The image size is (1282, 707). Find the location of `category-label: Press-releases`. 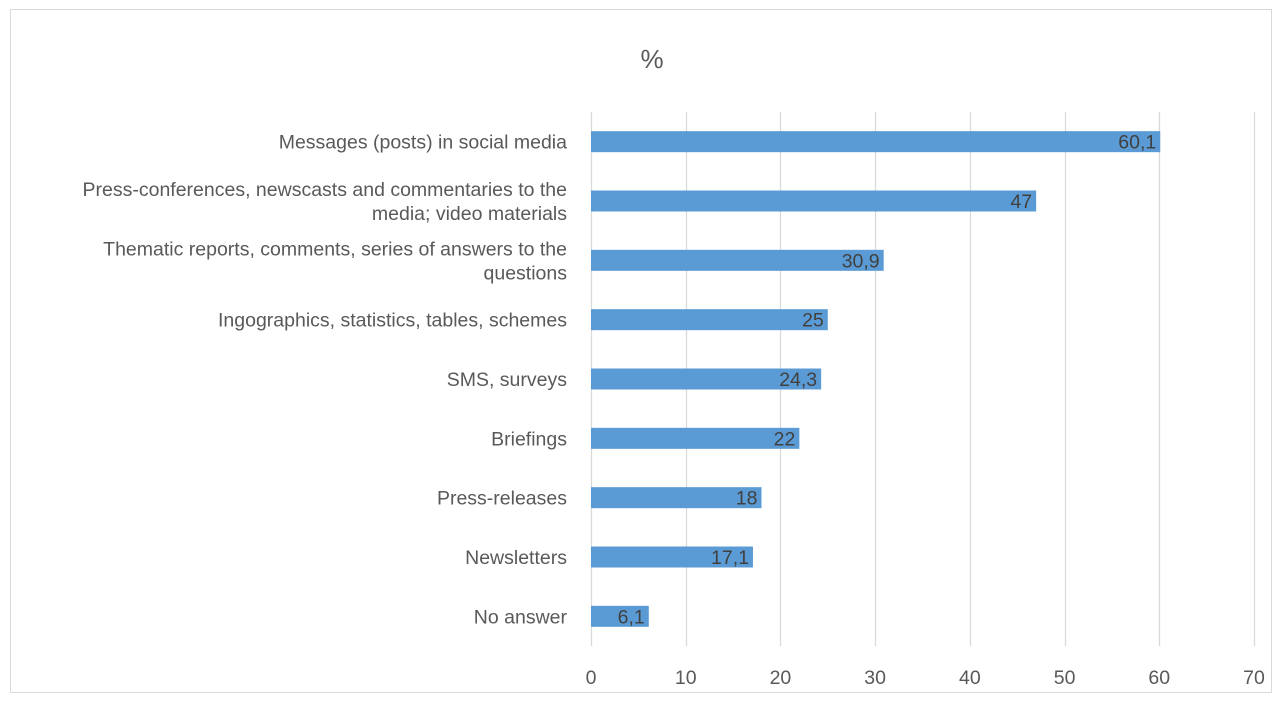

category-label: Press-releases is located at coordinates (502, 499).